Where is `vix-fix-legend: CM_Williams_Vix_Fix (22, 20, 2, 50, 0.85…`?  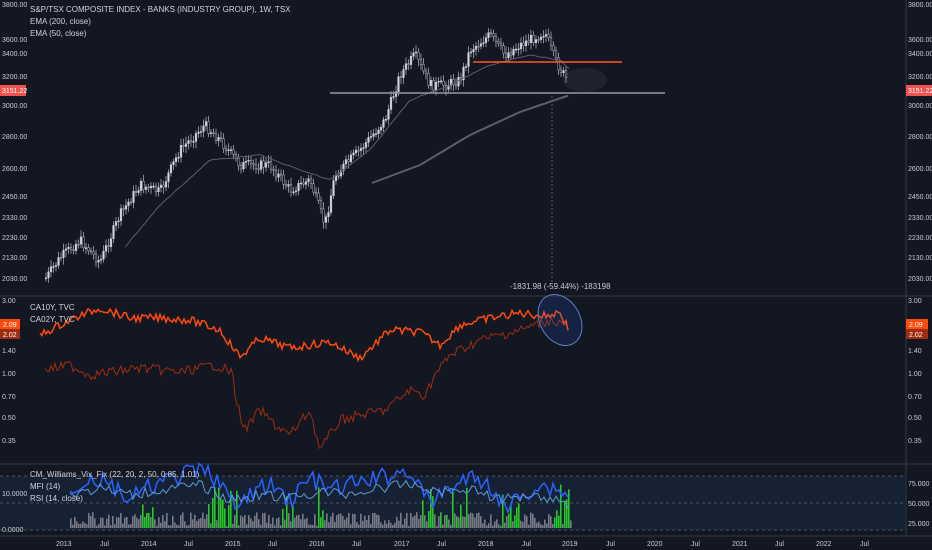
vix-fix-legend: CM_Williams_Vix_Fix (22, 20, 2, 50, 0.85… is located at coordinates (115, 474).